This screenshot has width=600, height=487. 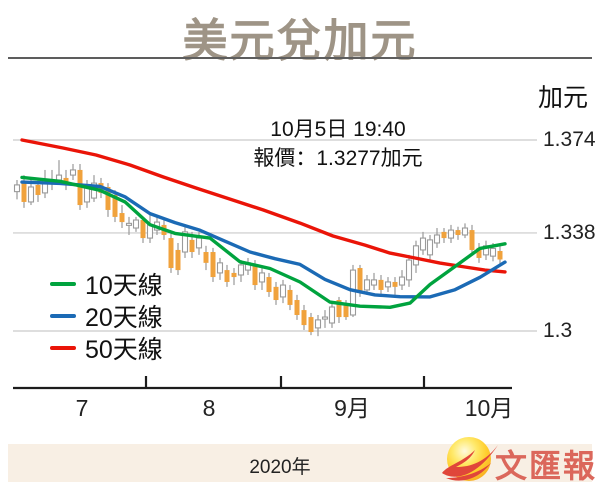 I want to click on footer-bar, so click(x=300, y=463).